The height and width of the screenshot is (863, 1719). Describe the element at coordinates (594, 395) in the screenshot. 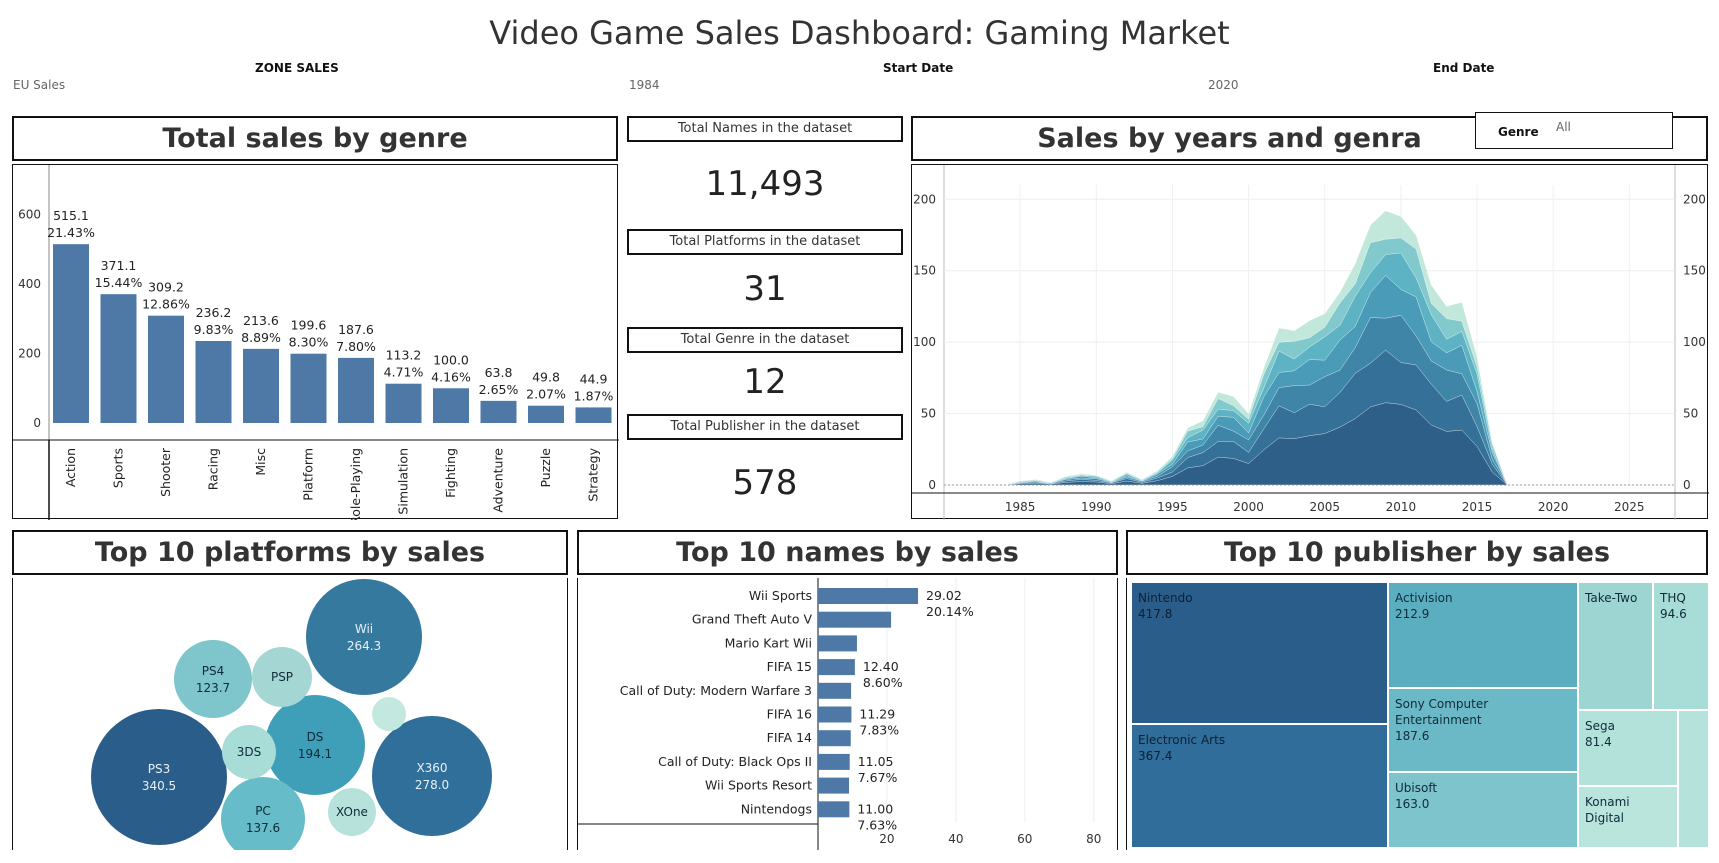

I see `genre-percent-label: 1.87%` at that location.